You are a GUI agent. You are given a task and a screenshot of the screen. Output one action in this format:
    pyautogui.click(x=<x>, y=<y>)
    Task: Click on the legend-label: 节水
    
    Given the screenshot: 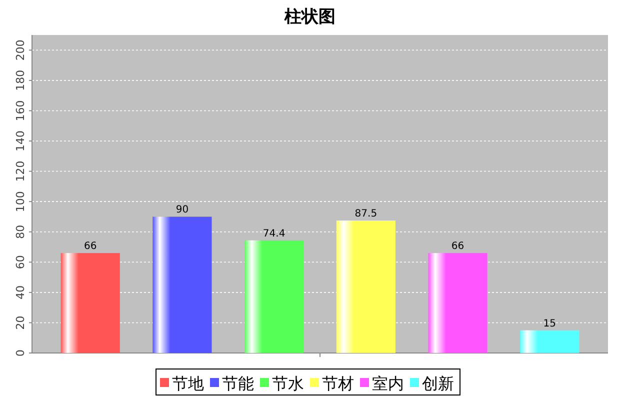 What is the action you would take?
    pyautogui.click(x=288, y=383)
    